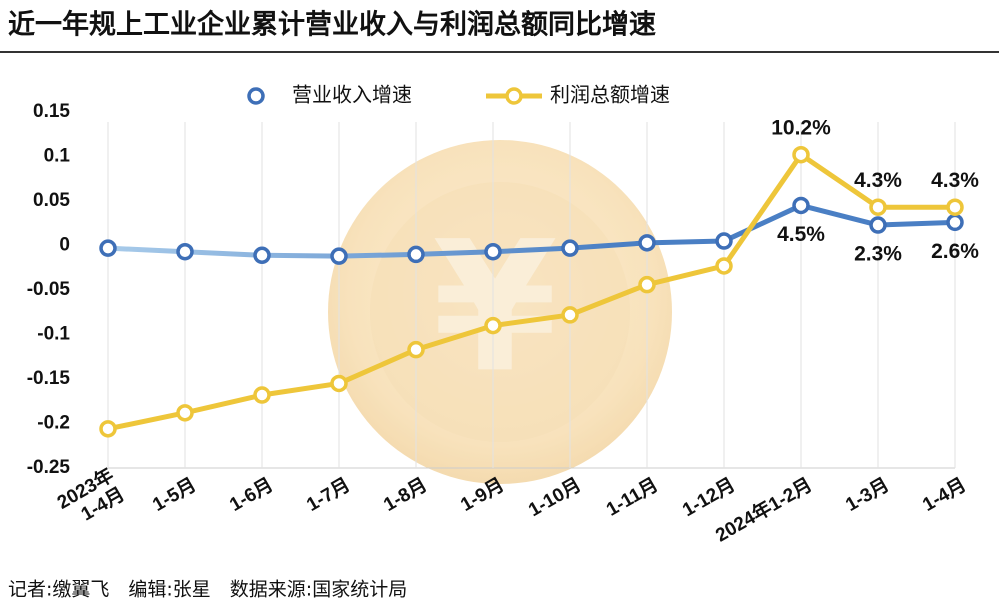  Describe the element at coordinates (405, 494) in the screenshot. I see `x-tick-label: 1-8月` at that location.